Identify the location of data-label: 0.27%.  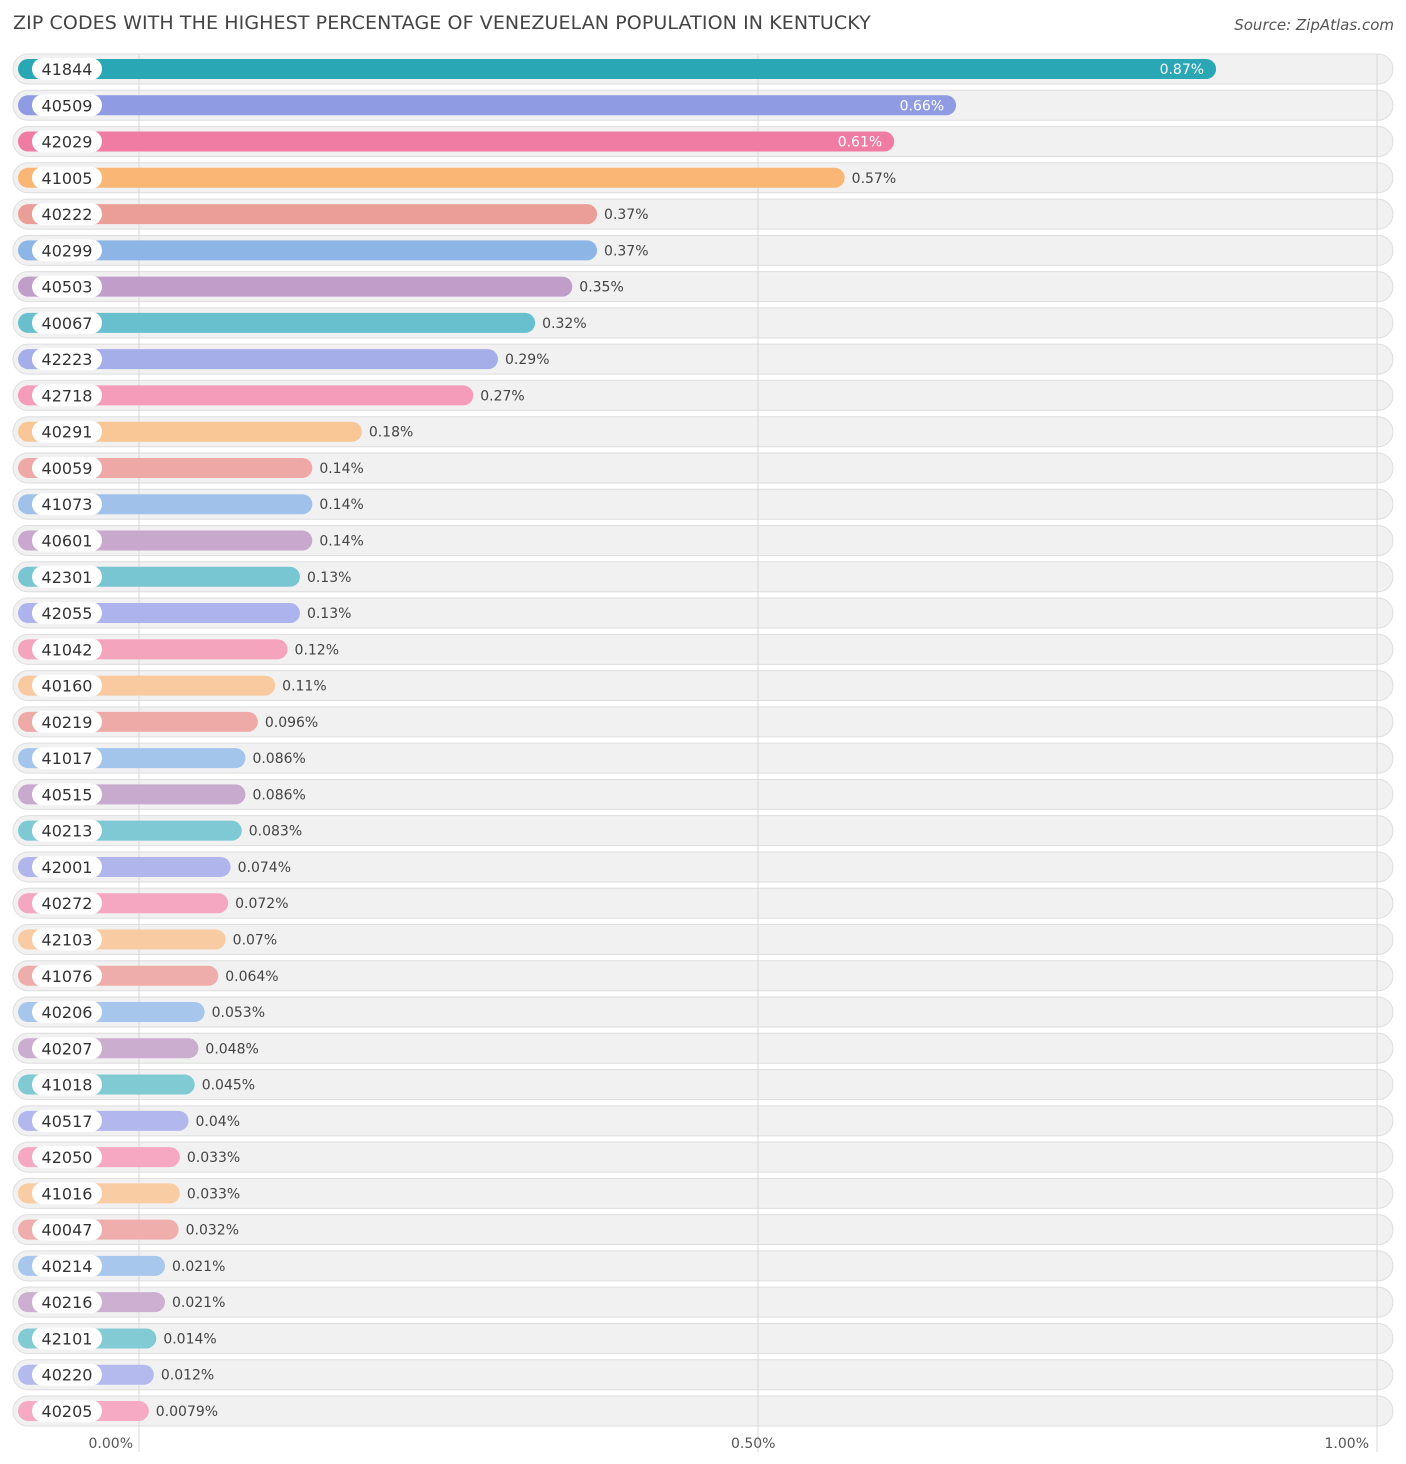
(502, 396).